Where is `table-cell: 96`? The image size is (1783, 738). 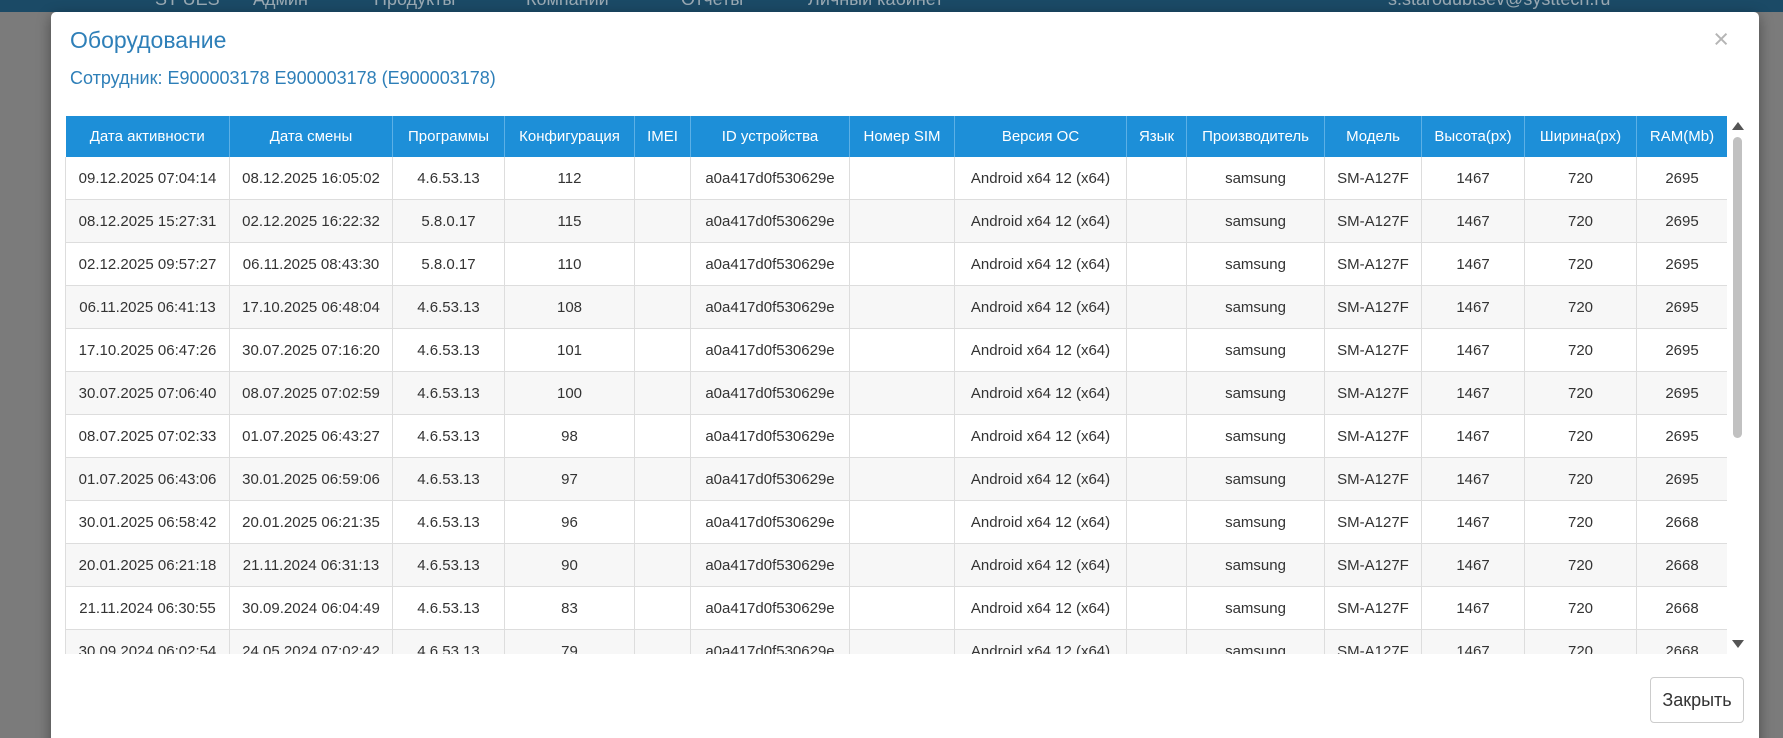 table-cell: 96 is located at coordinates (569, 522).